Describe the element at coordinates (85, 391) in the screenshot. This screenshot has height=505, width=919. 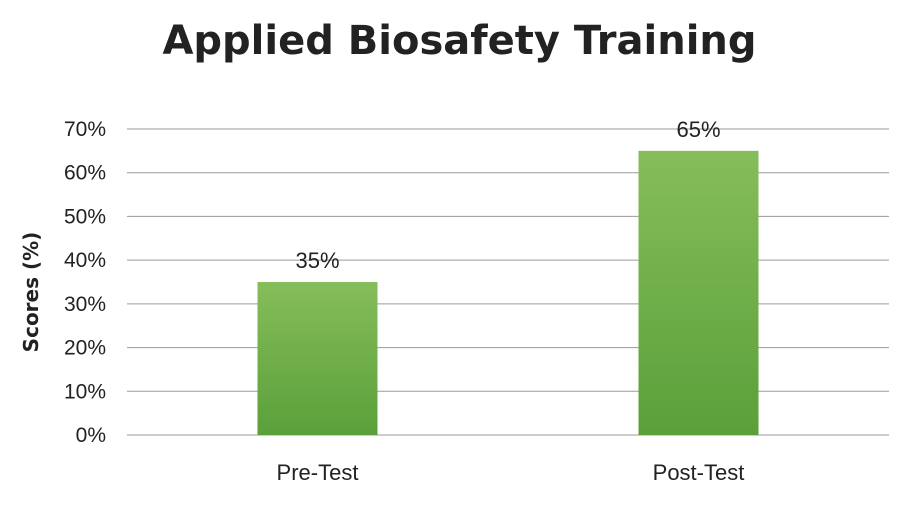
I see `y-tick-label: 10%` at that location.